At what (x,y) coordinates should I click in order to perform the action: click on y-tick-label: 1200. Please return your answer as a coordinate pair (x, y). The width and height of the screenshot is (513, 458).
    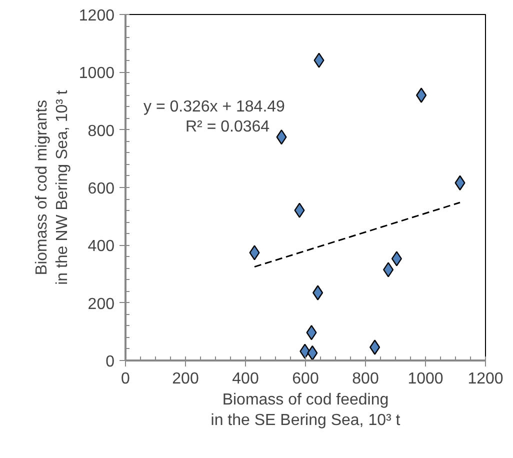
    Looking at the image, I should click on (96, 16).